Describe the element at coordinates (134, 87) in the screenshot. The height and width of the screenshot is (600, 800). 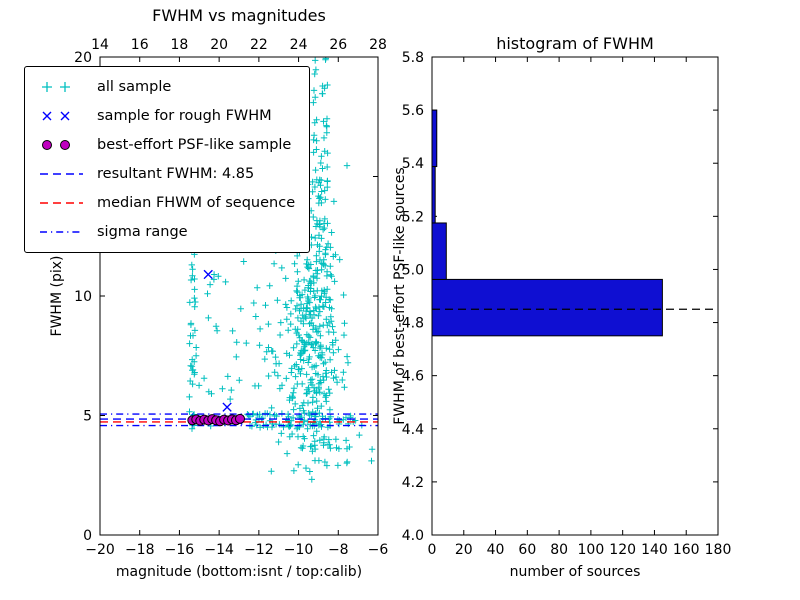
I see `legend-label: all sample` at that location.